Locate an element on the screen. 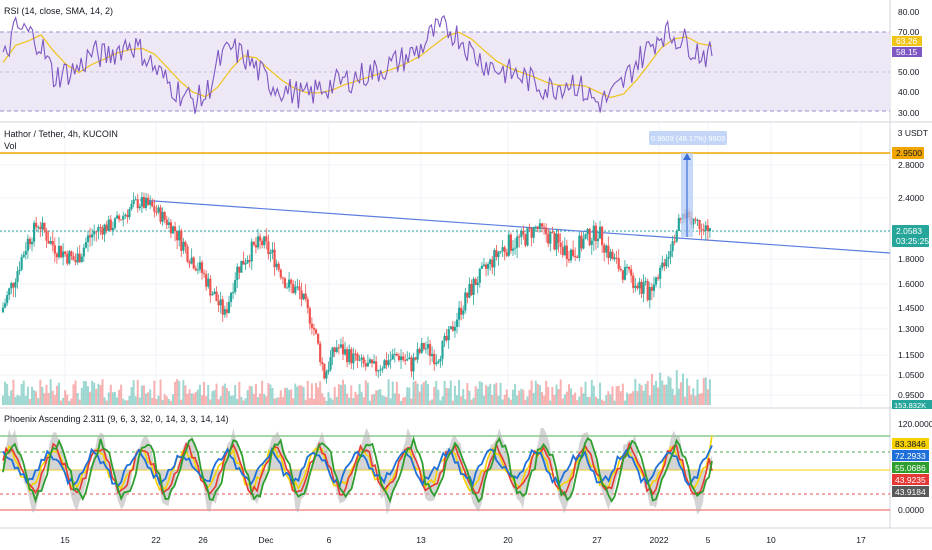 The width and height of the screenshot is (932, 550). time-axis-label: 27 is located at coordinates (597, 540).